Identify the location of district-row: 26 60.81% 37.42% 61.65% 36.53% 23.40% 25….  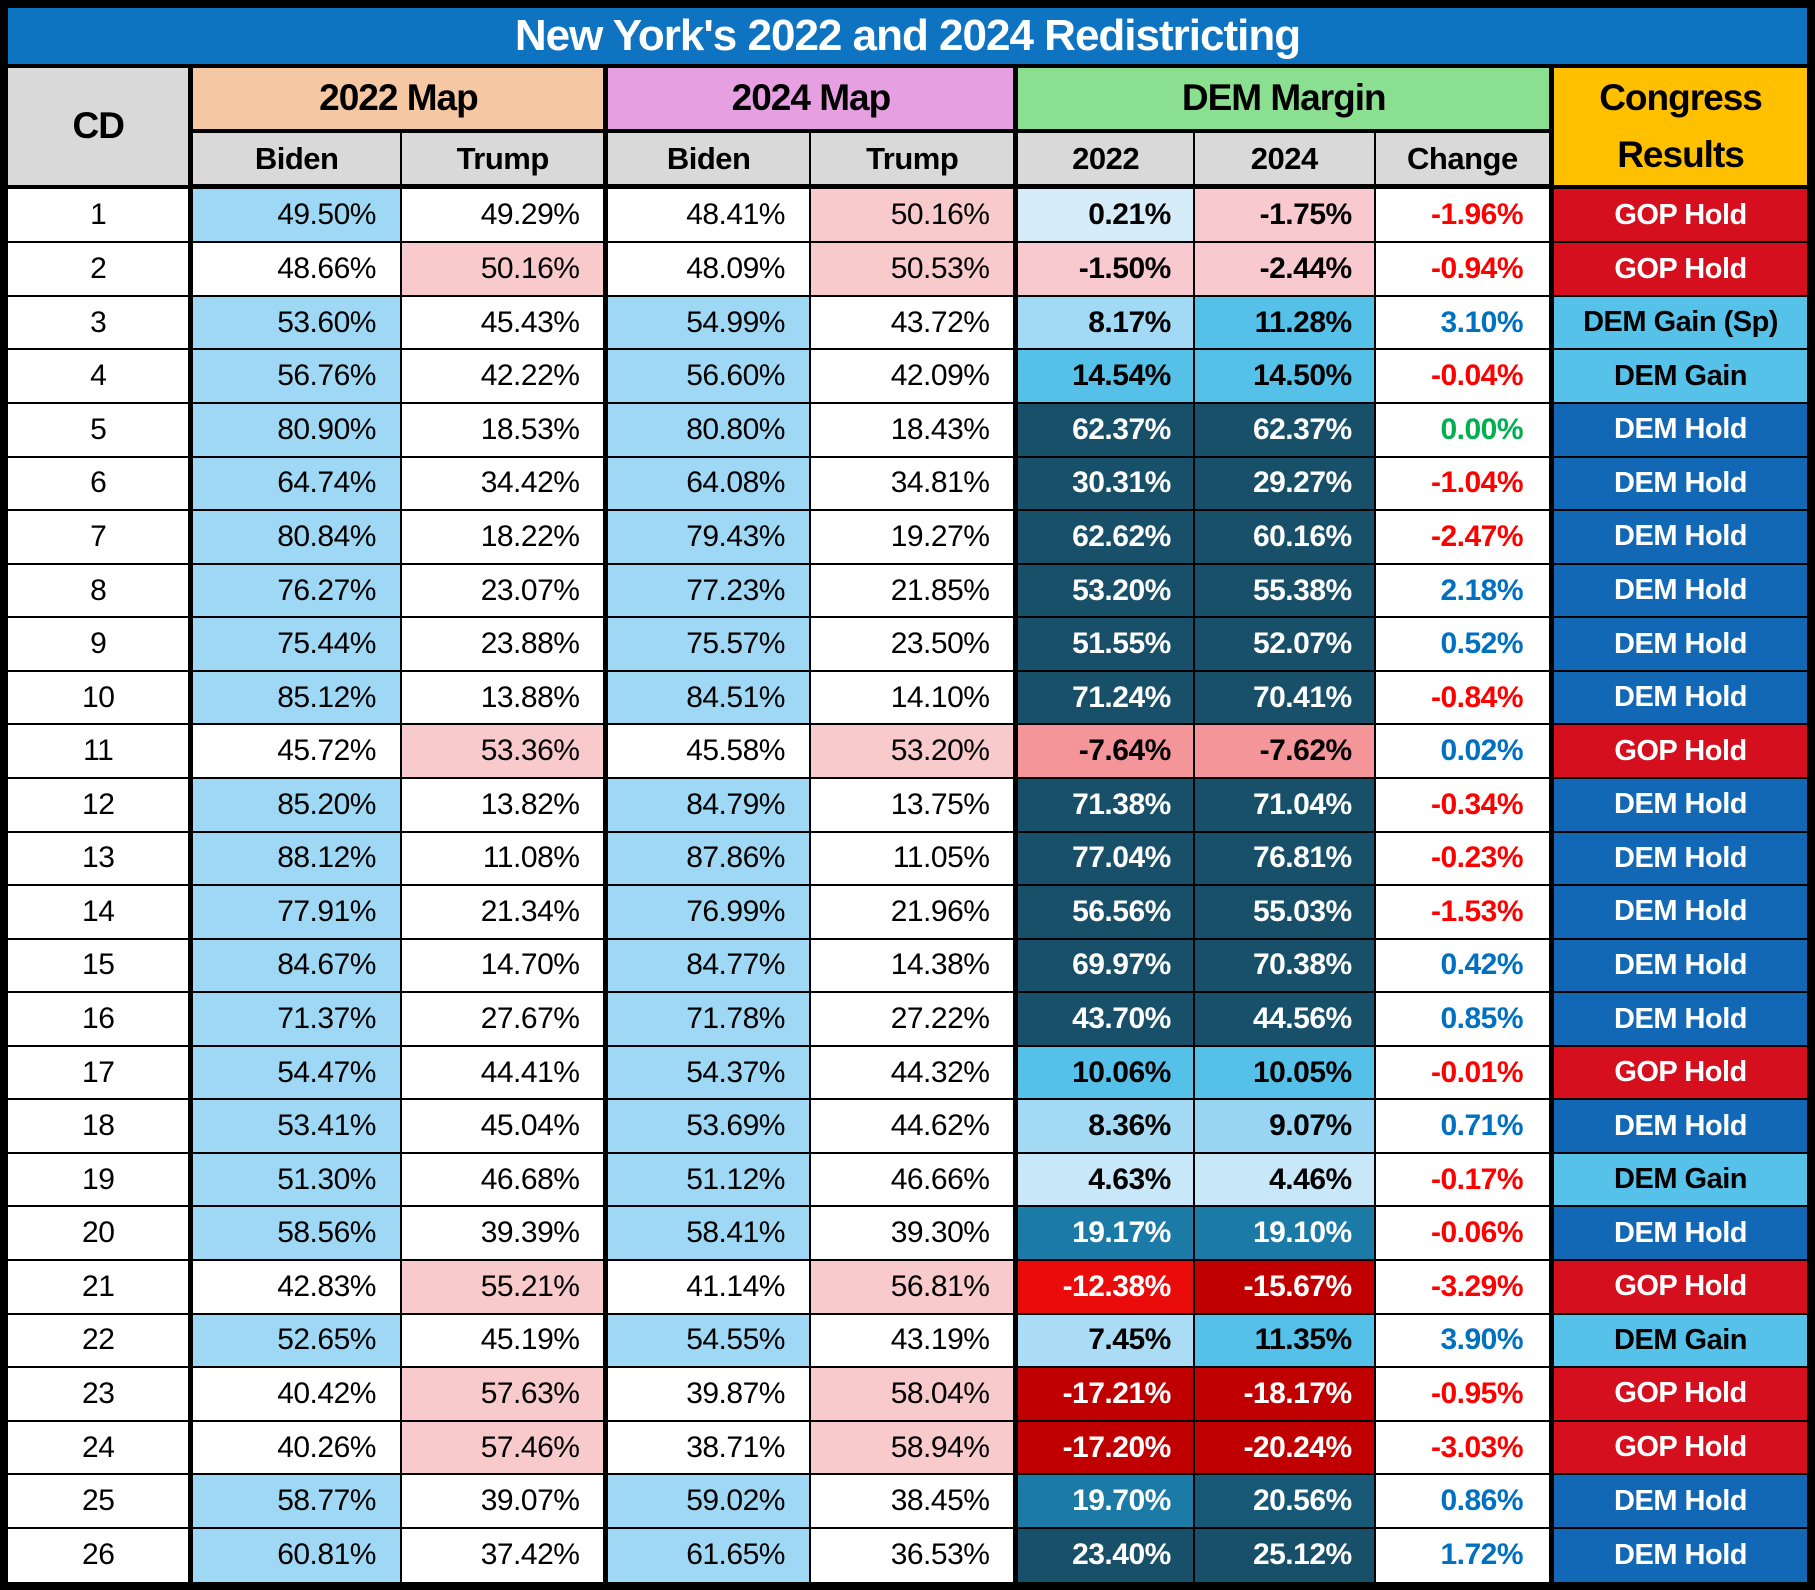
(908, 1556).